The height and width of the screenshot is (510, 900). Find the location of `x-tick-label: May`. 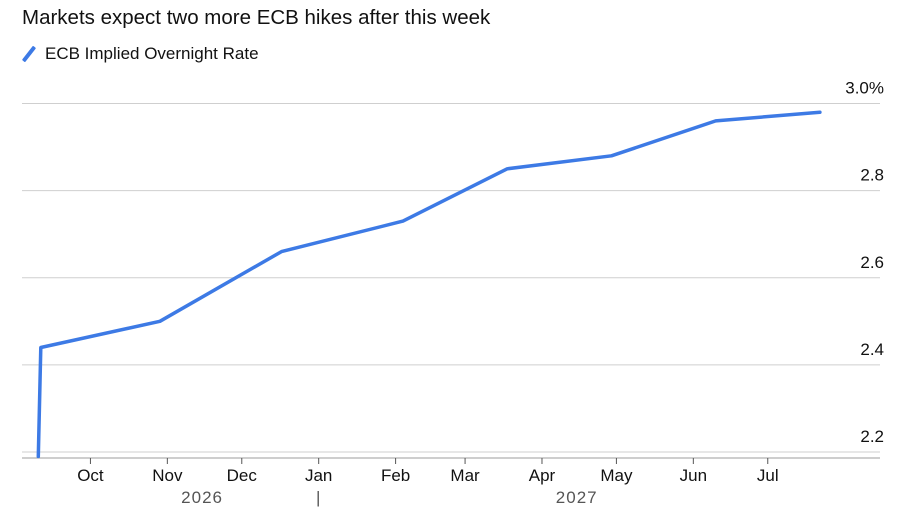

x-tick-label: May is located at coordinates (616, 475).